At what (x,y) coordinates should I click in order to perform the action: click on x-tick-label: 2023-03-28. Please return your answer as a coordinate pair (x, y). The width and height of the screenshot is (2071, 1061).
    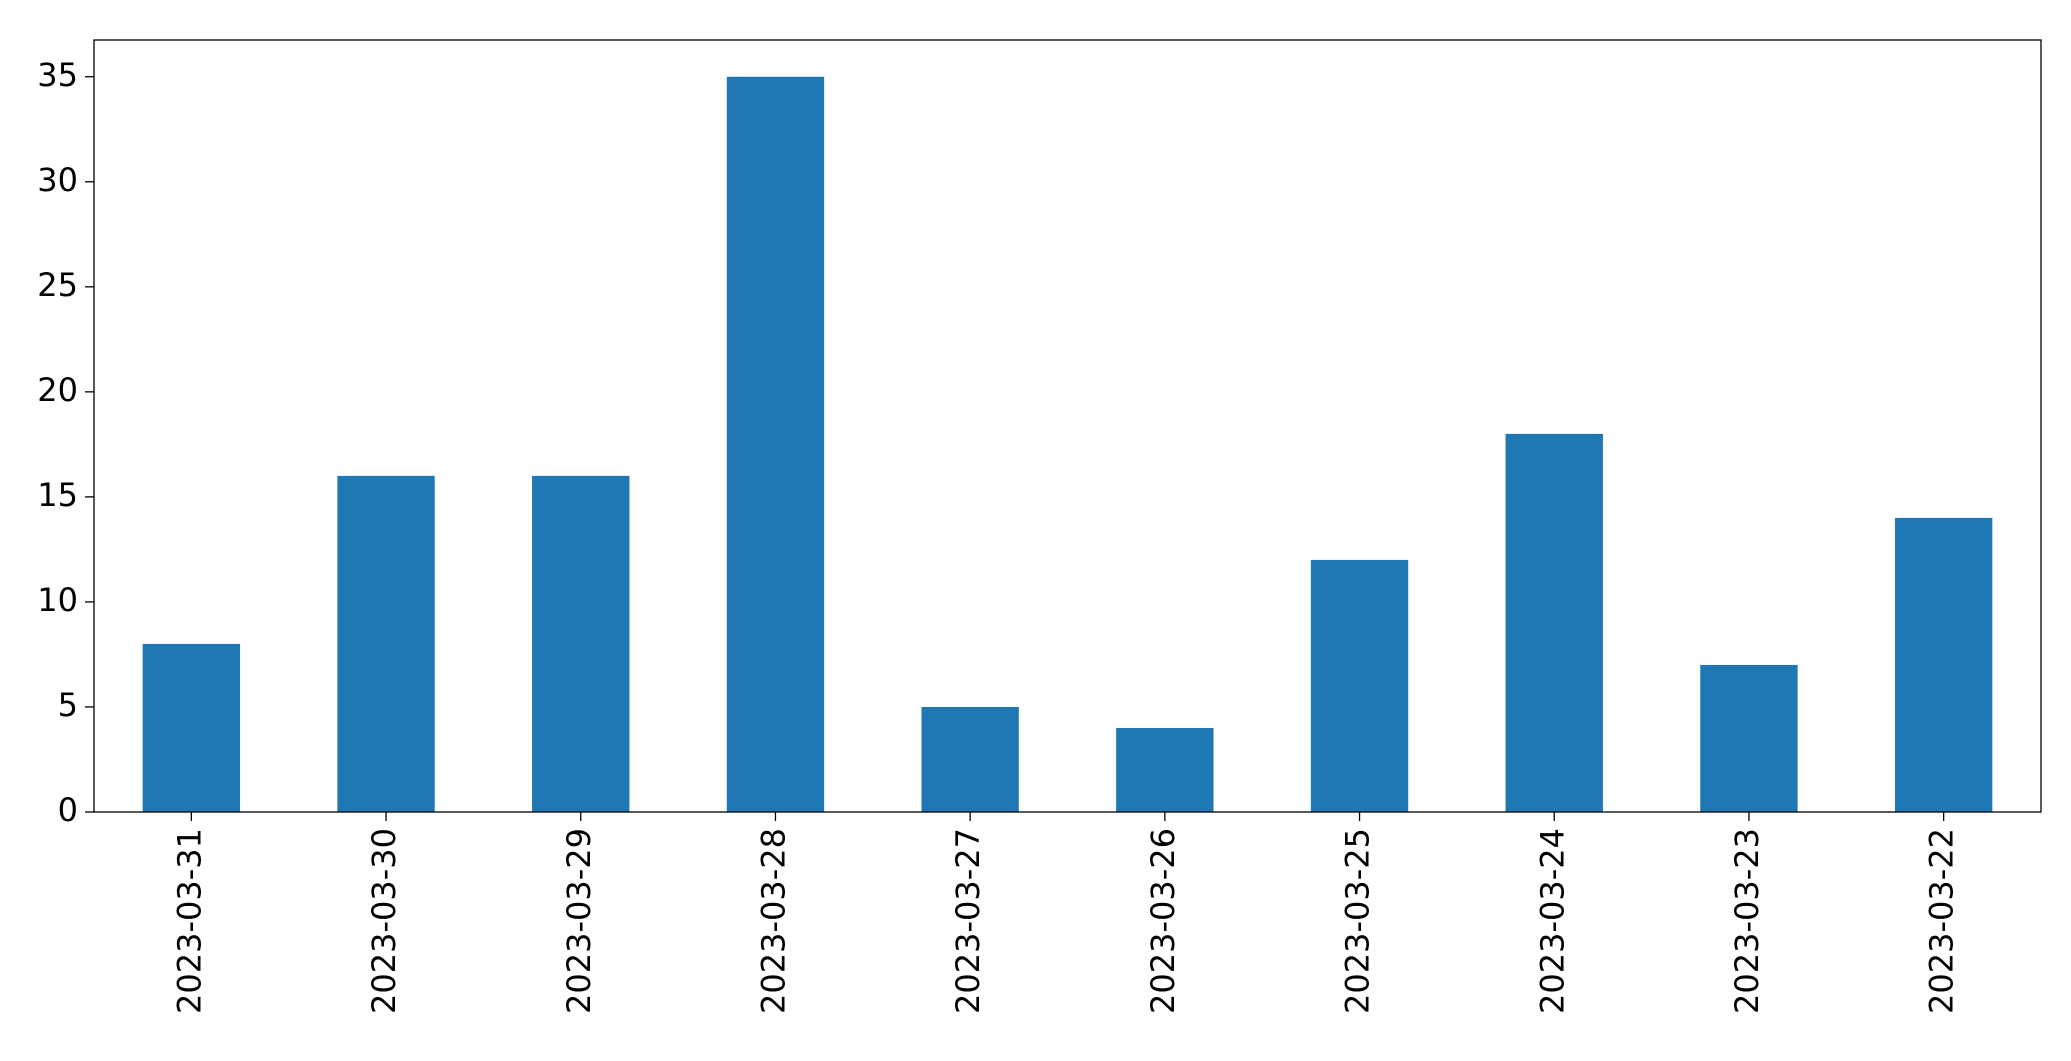
    Looking at the image, I should click on (773, 921).